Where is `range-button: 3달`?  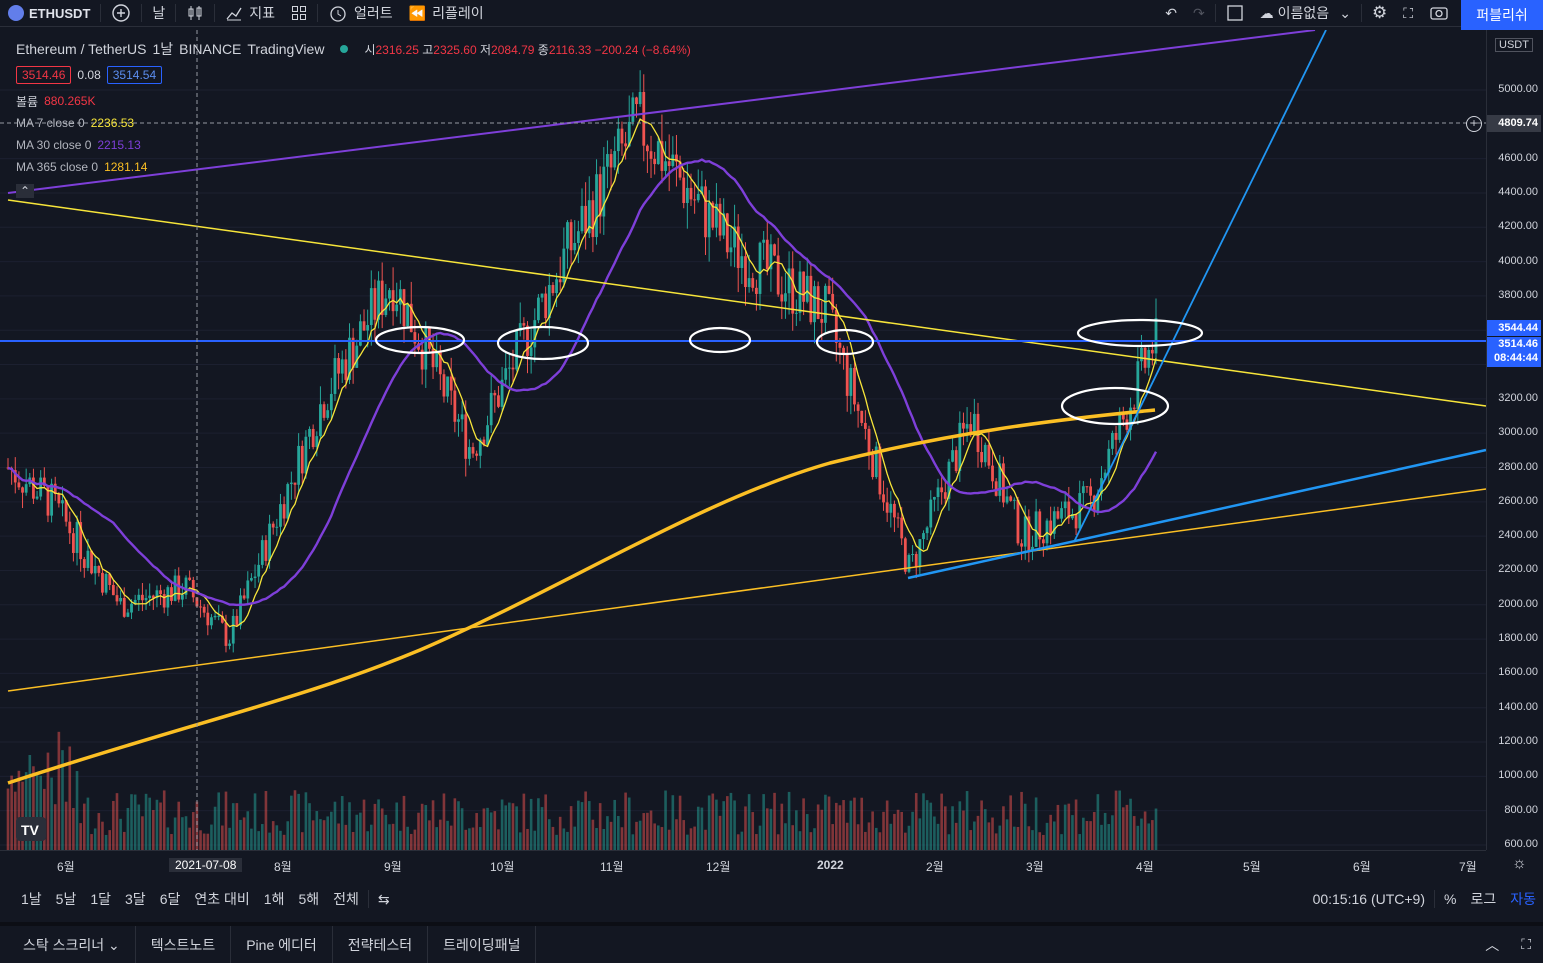 range-button: 3달 is located at coordinates (135, 899).